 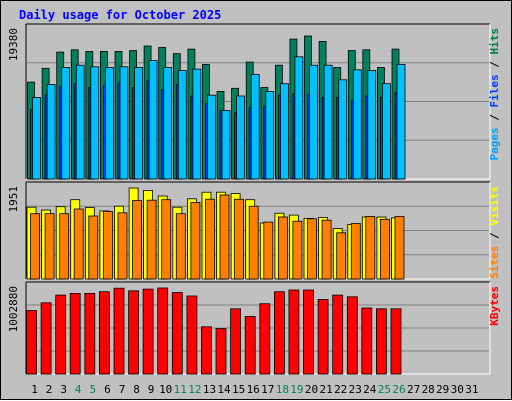 What do you see at coordinates (120, 15) in the screenshot?
I see `chart-title: Daily usage for October 2025` at bounding box center [120, 15].